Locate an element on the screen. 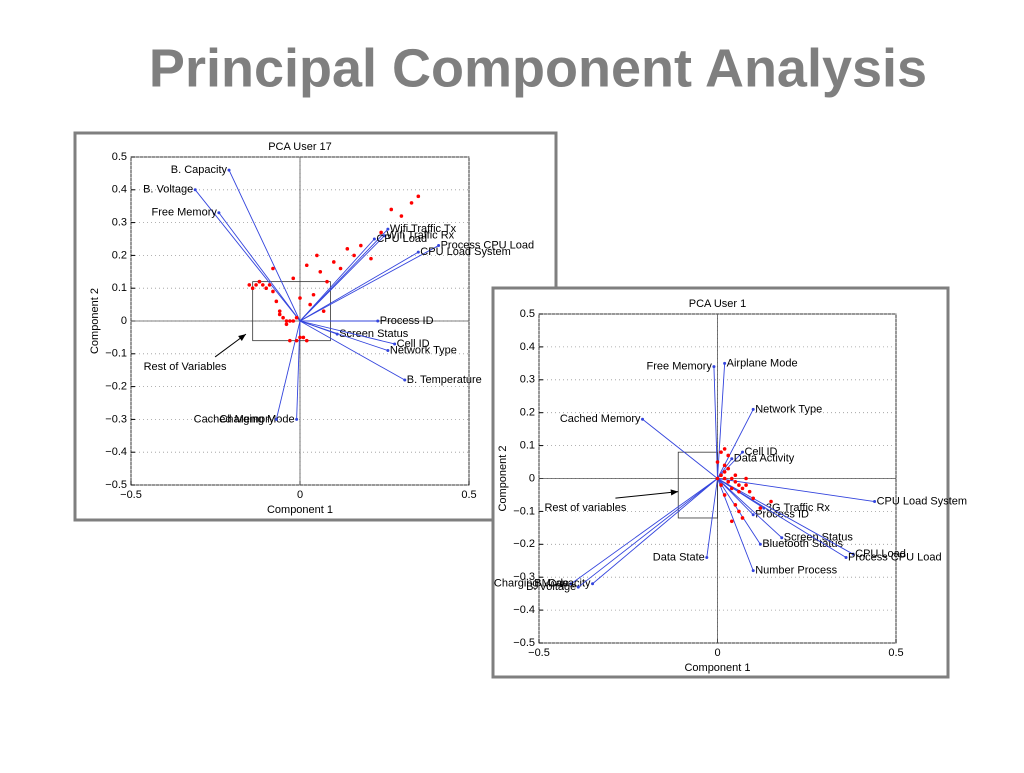 The image size is (1024, 773). y-tick-label: 0.1 is located at coordinates (119, 288).